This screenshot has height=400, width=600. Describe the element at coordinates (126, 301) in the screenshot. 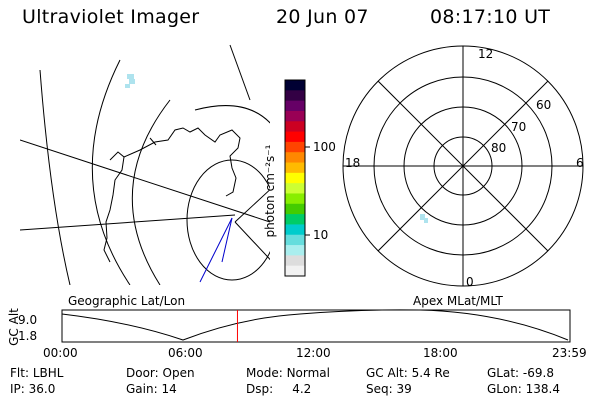

I see `geo-panel-label: Geographic Lat/Lon` at that location.